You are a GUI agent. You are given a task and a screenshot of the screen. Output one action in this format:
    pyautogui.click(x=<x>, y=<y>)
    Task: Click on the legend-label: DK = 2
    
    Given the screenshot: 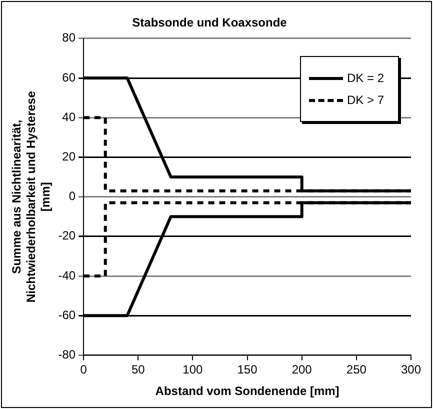 What is the action you would take?
    pyautogui.click(x=365, y=78)
    